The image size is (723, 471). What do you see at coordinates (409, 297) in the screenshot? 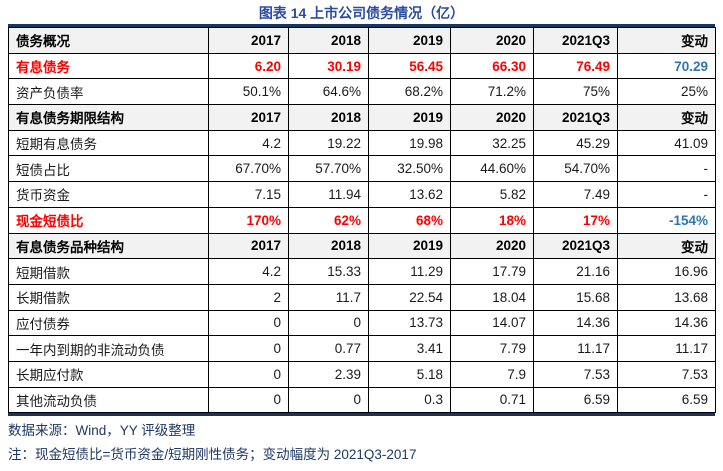
I see `value-cell: 22.54` at bounding box center [409, 297].